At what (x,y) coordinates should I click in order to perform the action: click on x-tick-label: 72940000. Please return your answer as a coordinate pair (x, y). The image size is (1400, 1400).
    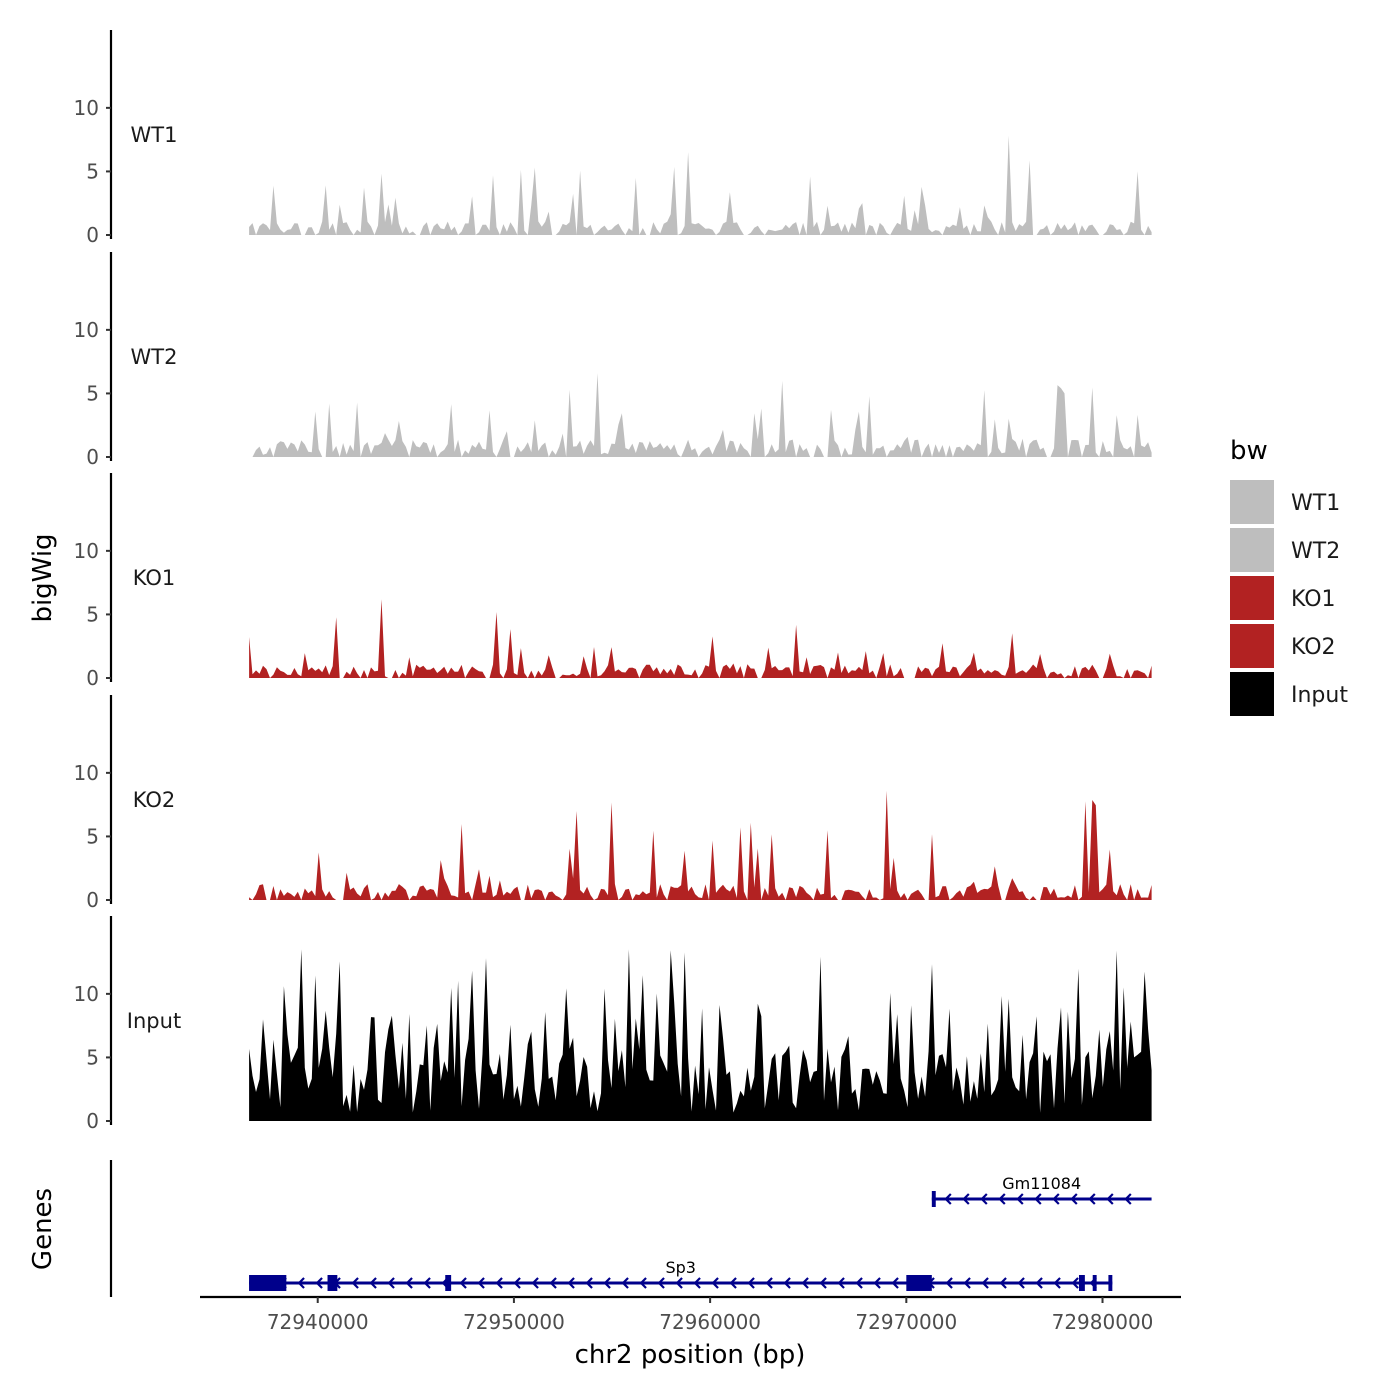
    Looking at the image, I should click on (318, 1322).